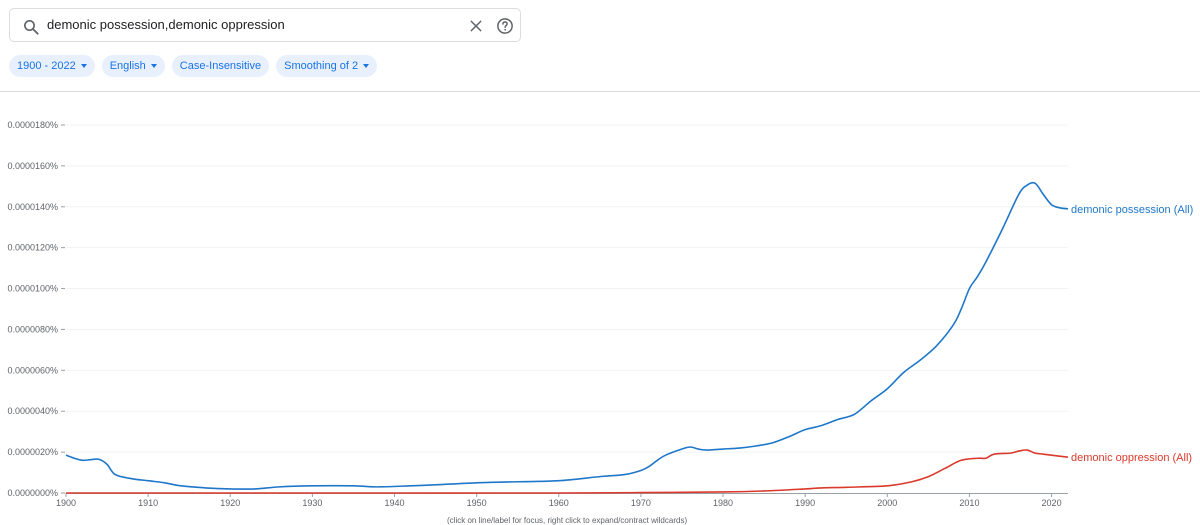 The width and height of the screenshot is (1200, 525). Describe the element at coordinates (321, 66) in the screenshot. I see `smoothing-label: Smoothing of 2` at that location.